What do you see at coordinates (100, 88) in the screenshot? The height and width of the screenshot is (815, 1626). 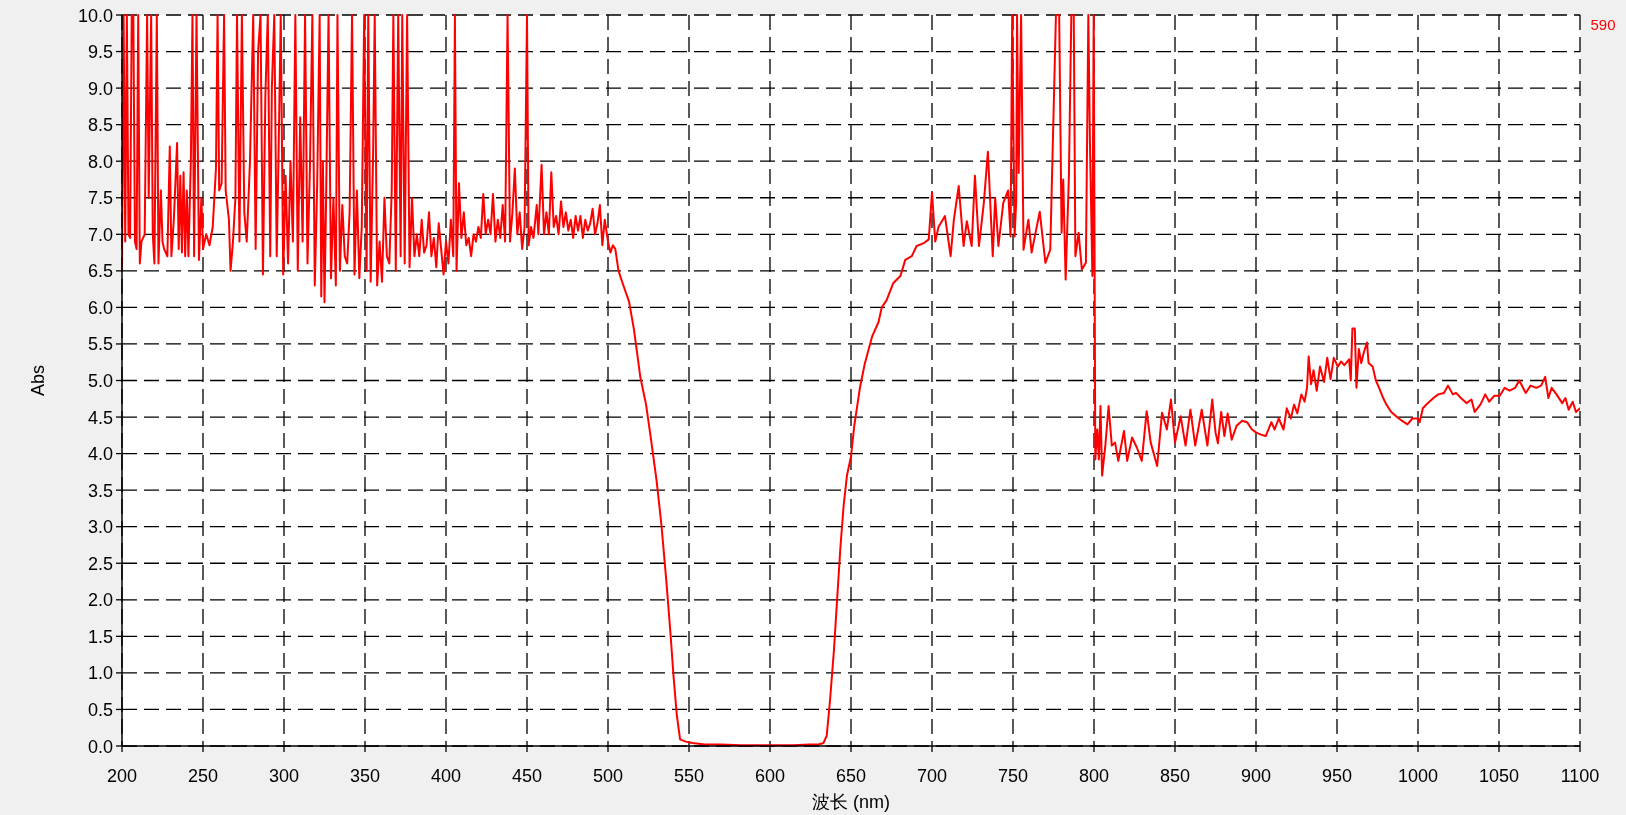 I see `y-tick-label: 9.0` at bounding box center [100, 88].